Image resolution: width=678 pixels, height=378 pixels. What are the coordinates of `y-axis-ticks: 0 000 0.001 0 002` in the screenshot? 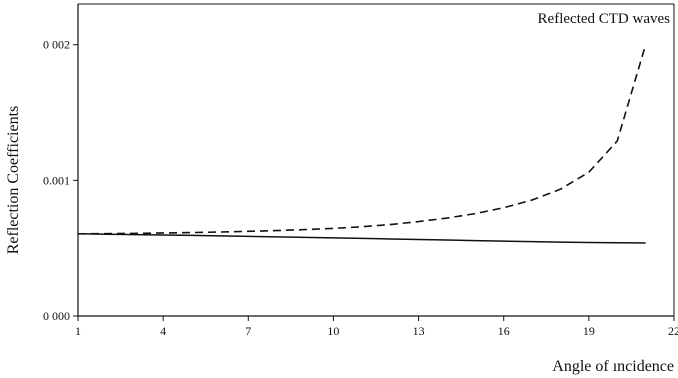 It's located at (60, 180).